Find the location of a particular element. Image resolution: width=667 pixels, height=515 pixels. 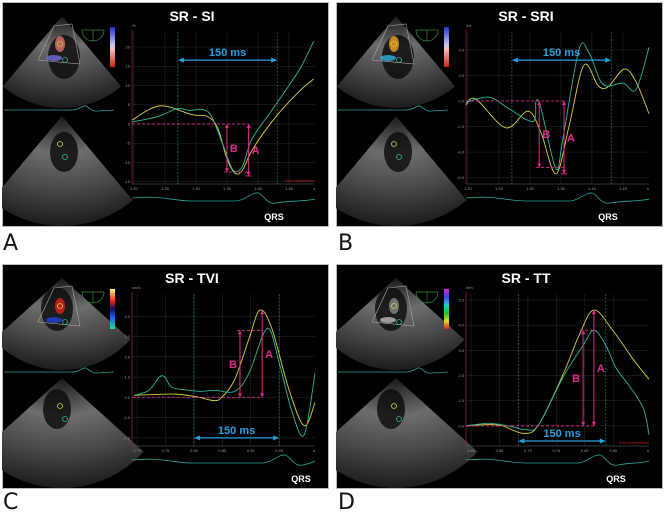

x-tick-label: 1.30 is located at coordinates (196, 188).